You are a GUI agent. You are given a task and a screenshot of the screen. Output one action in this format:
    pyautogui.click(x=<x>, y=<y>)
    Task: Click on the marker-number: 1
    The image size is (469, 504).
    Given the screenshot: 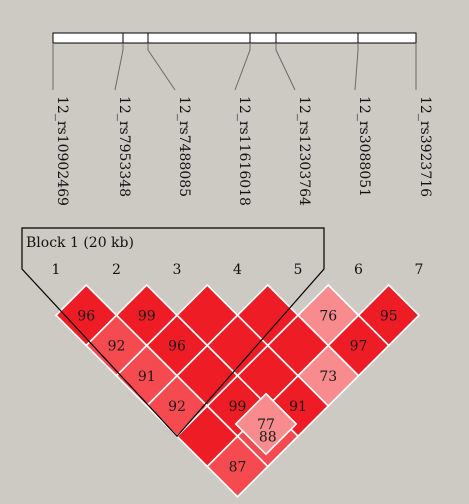 What is the action you would take?
    pyautogui.click(x=56, y=270)
    